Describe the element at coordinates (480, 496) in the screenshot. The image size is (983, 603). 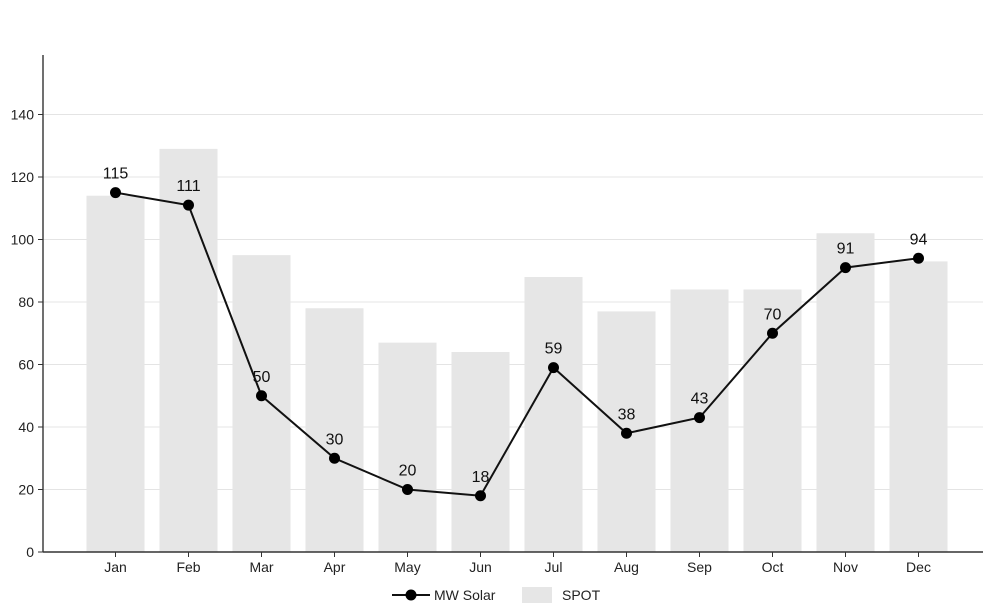
I see `point-mw-solar-jun` at that location.